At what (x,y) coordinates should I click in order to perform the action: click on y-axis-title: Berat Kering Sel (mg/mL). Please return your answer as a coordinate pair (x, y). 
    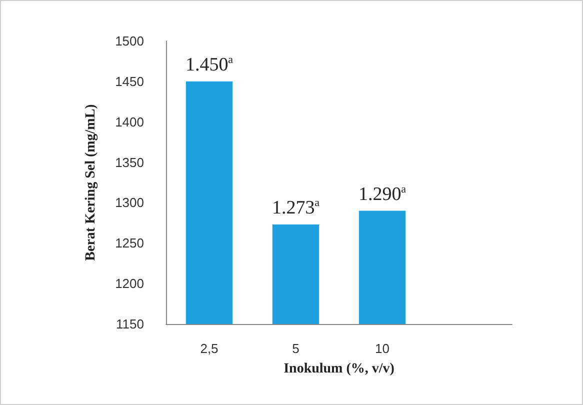
    Looking at the image, I should click on (91, 182).